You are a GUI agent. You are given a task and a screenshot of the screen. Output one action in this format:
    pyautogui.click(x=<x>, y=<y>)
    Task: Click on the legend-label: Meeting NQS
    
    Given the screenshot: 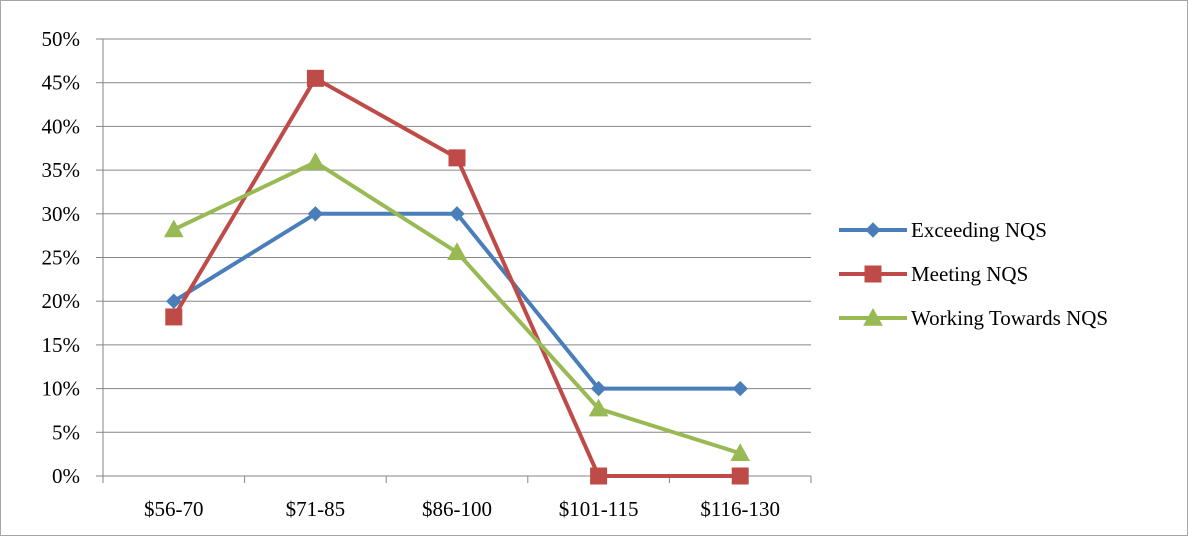 What is the action you would take?
    pyautogui.click(x=969, y=274)
    